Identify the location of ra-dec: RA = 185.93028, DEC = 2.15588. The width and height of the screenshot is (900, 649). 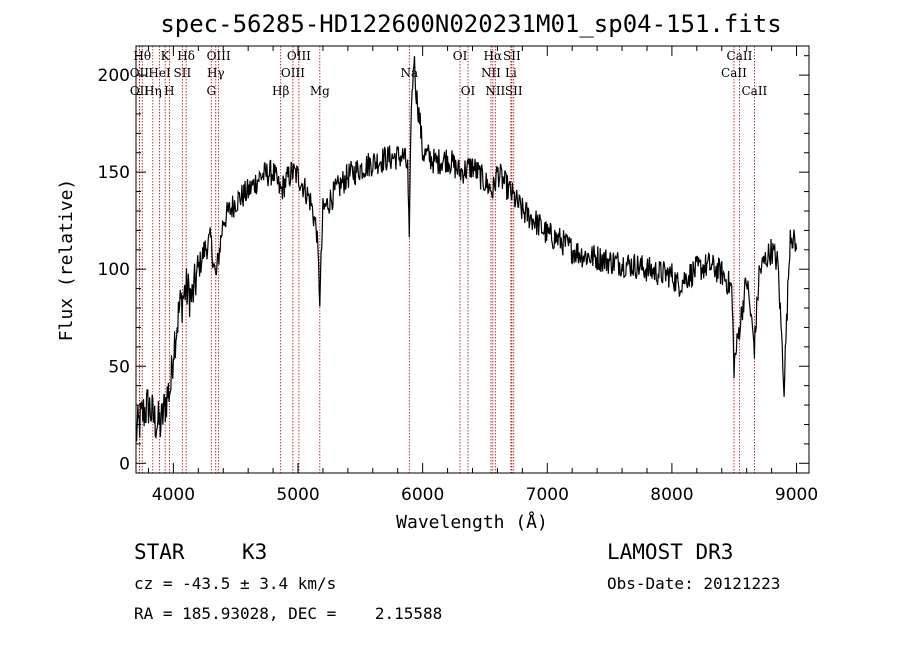
(288, 613).